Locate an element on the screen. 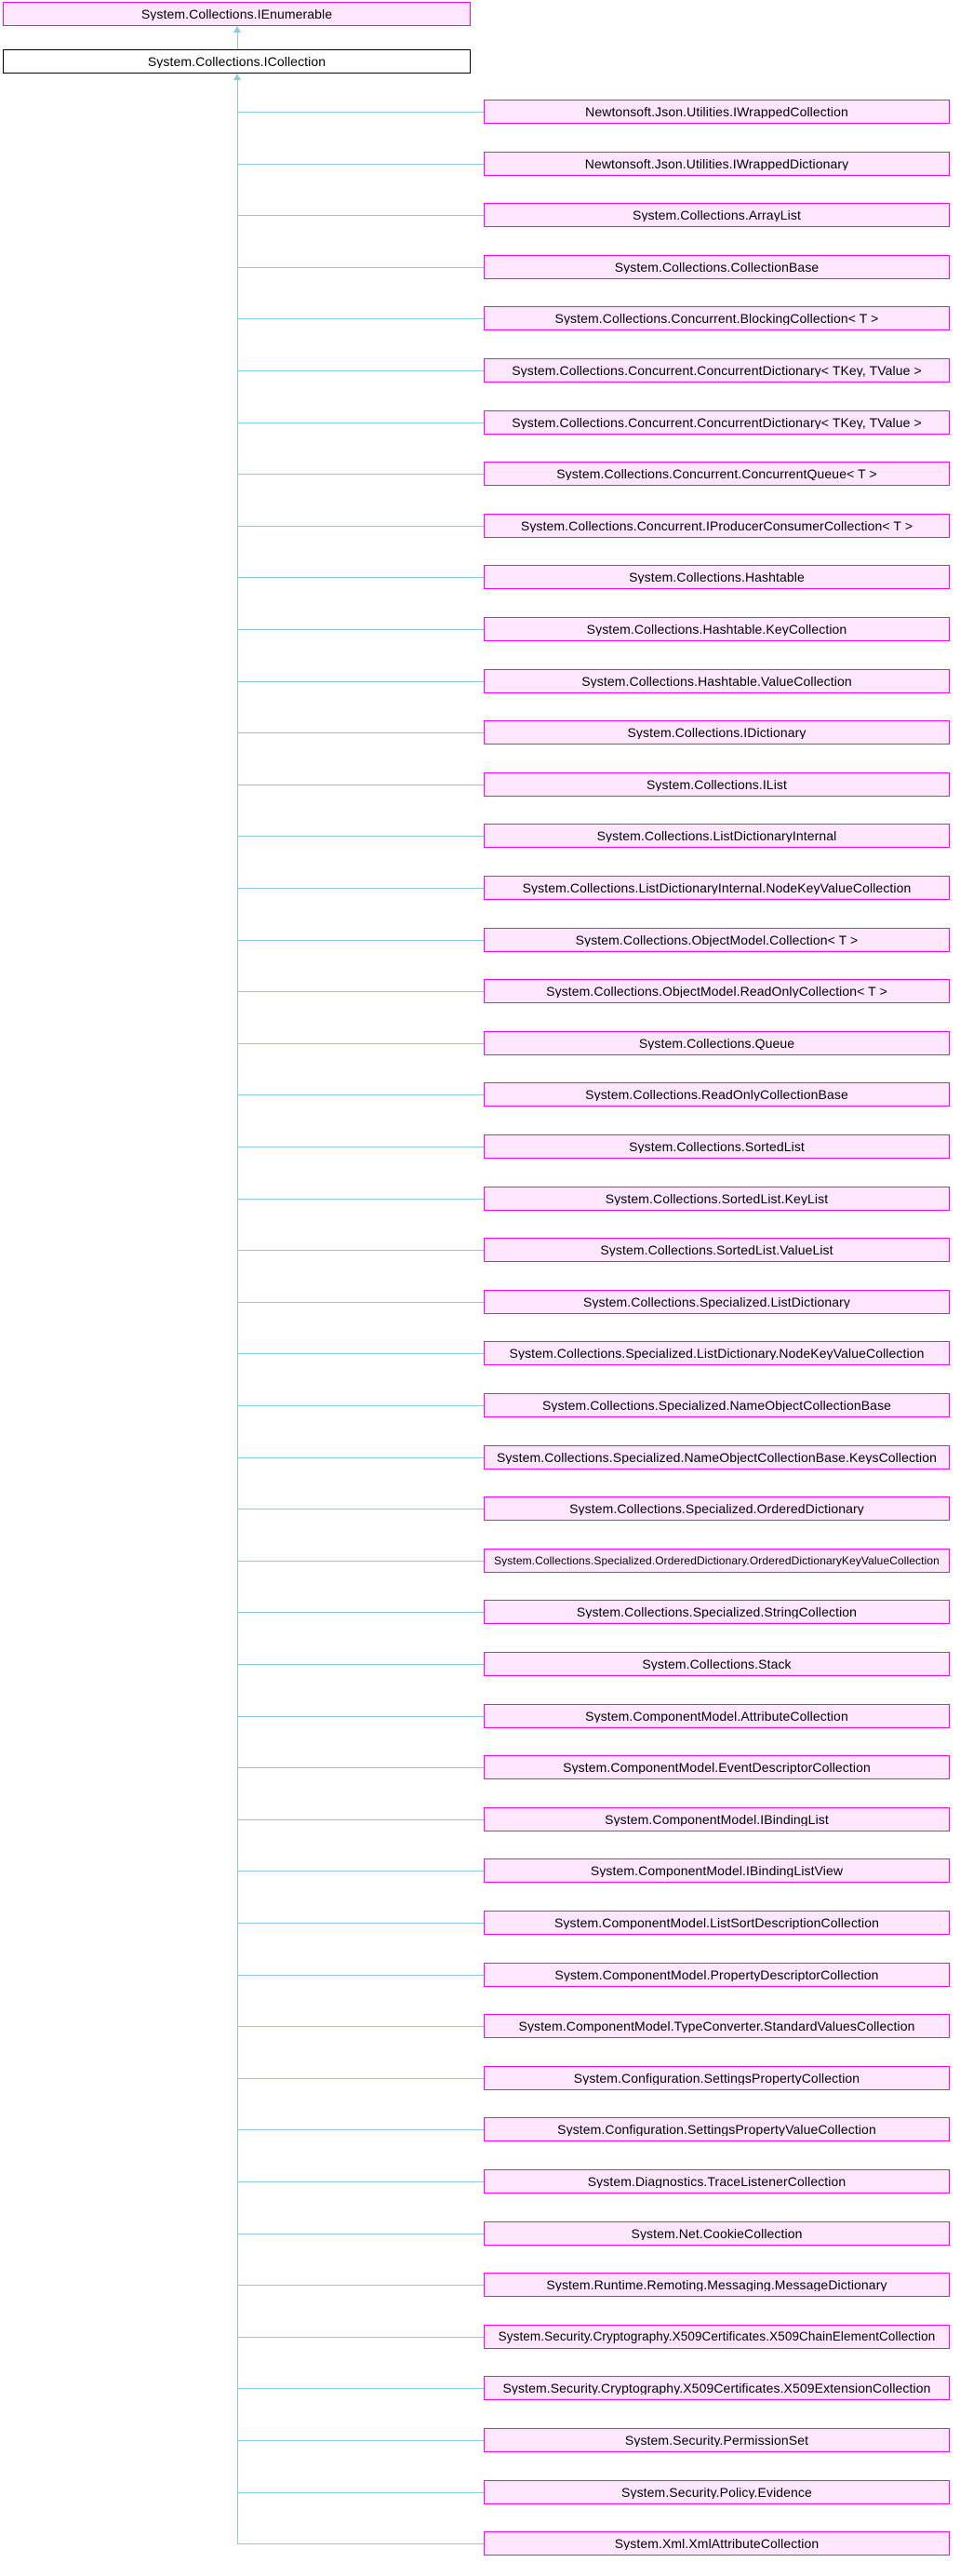 The width and height of the screenshot is (973, 2576). node-current-icollection: System.Collections.ICollection is located at coordinates (237, 61).